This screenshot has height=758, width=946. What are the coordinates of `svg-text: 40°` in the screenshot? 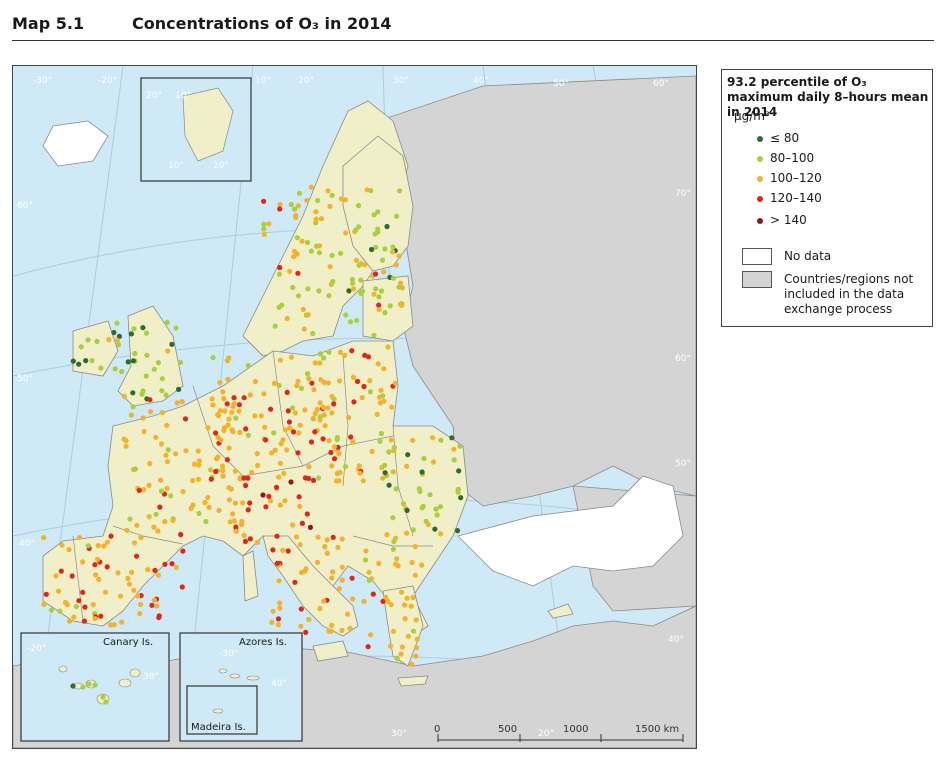 It's located at (676, 640).